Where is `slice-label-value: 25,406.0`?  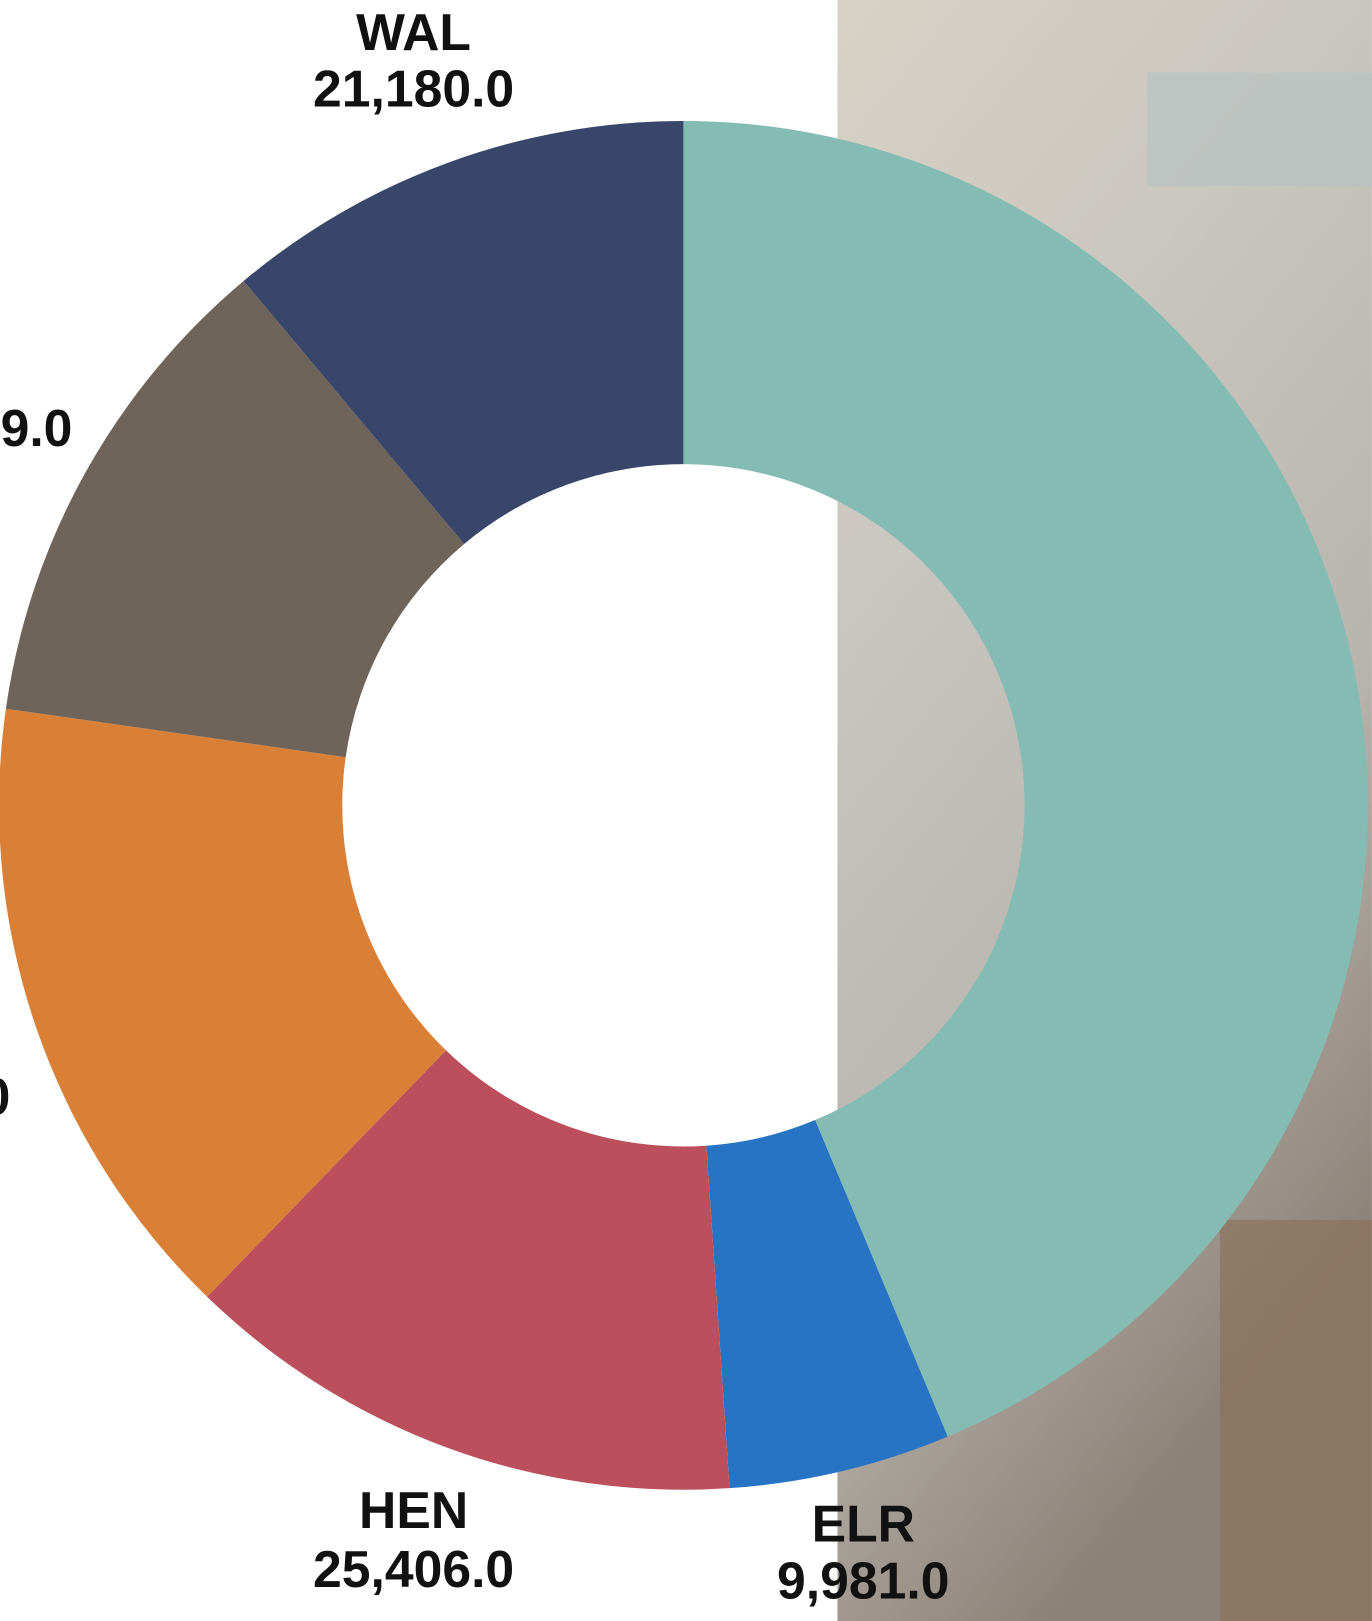
slice-label-value: 25,406.0 is located at coordinates (413, 1569).